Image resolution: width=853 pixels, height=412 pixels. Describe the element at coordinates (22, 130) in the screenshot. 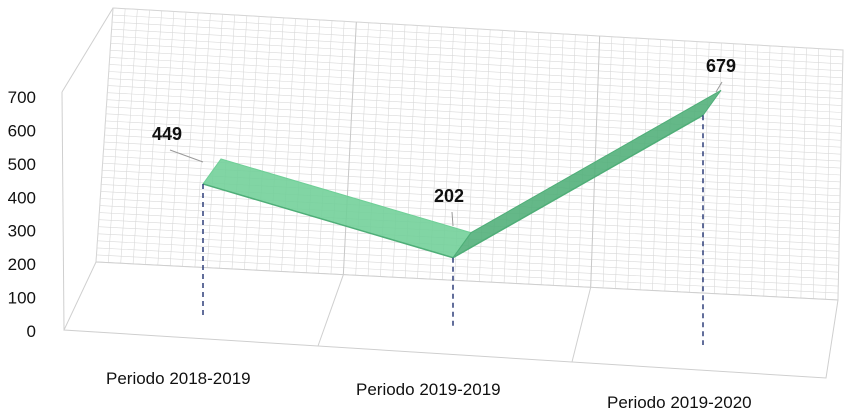

I see `y-tick-label: 600` at that location.